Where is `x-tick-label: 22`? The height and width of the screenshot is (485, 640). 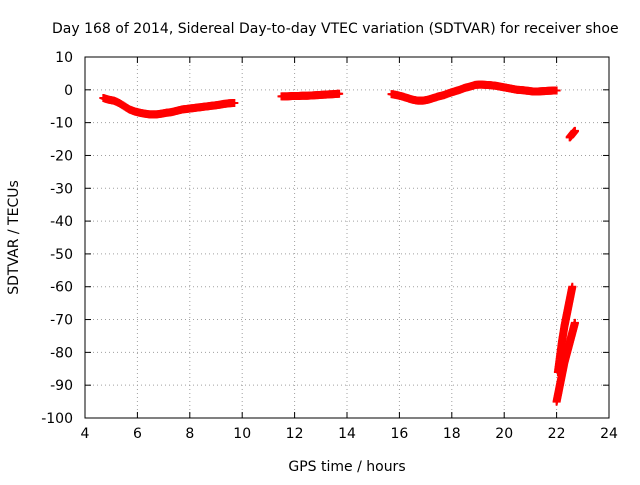
x-tick-label: 22 is located at coordinates (557, 434).